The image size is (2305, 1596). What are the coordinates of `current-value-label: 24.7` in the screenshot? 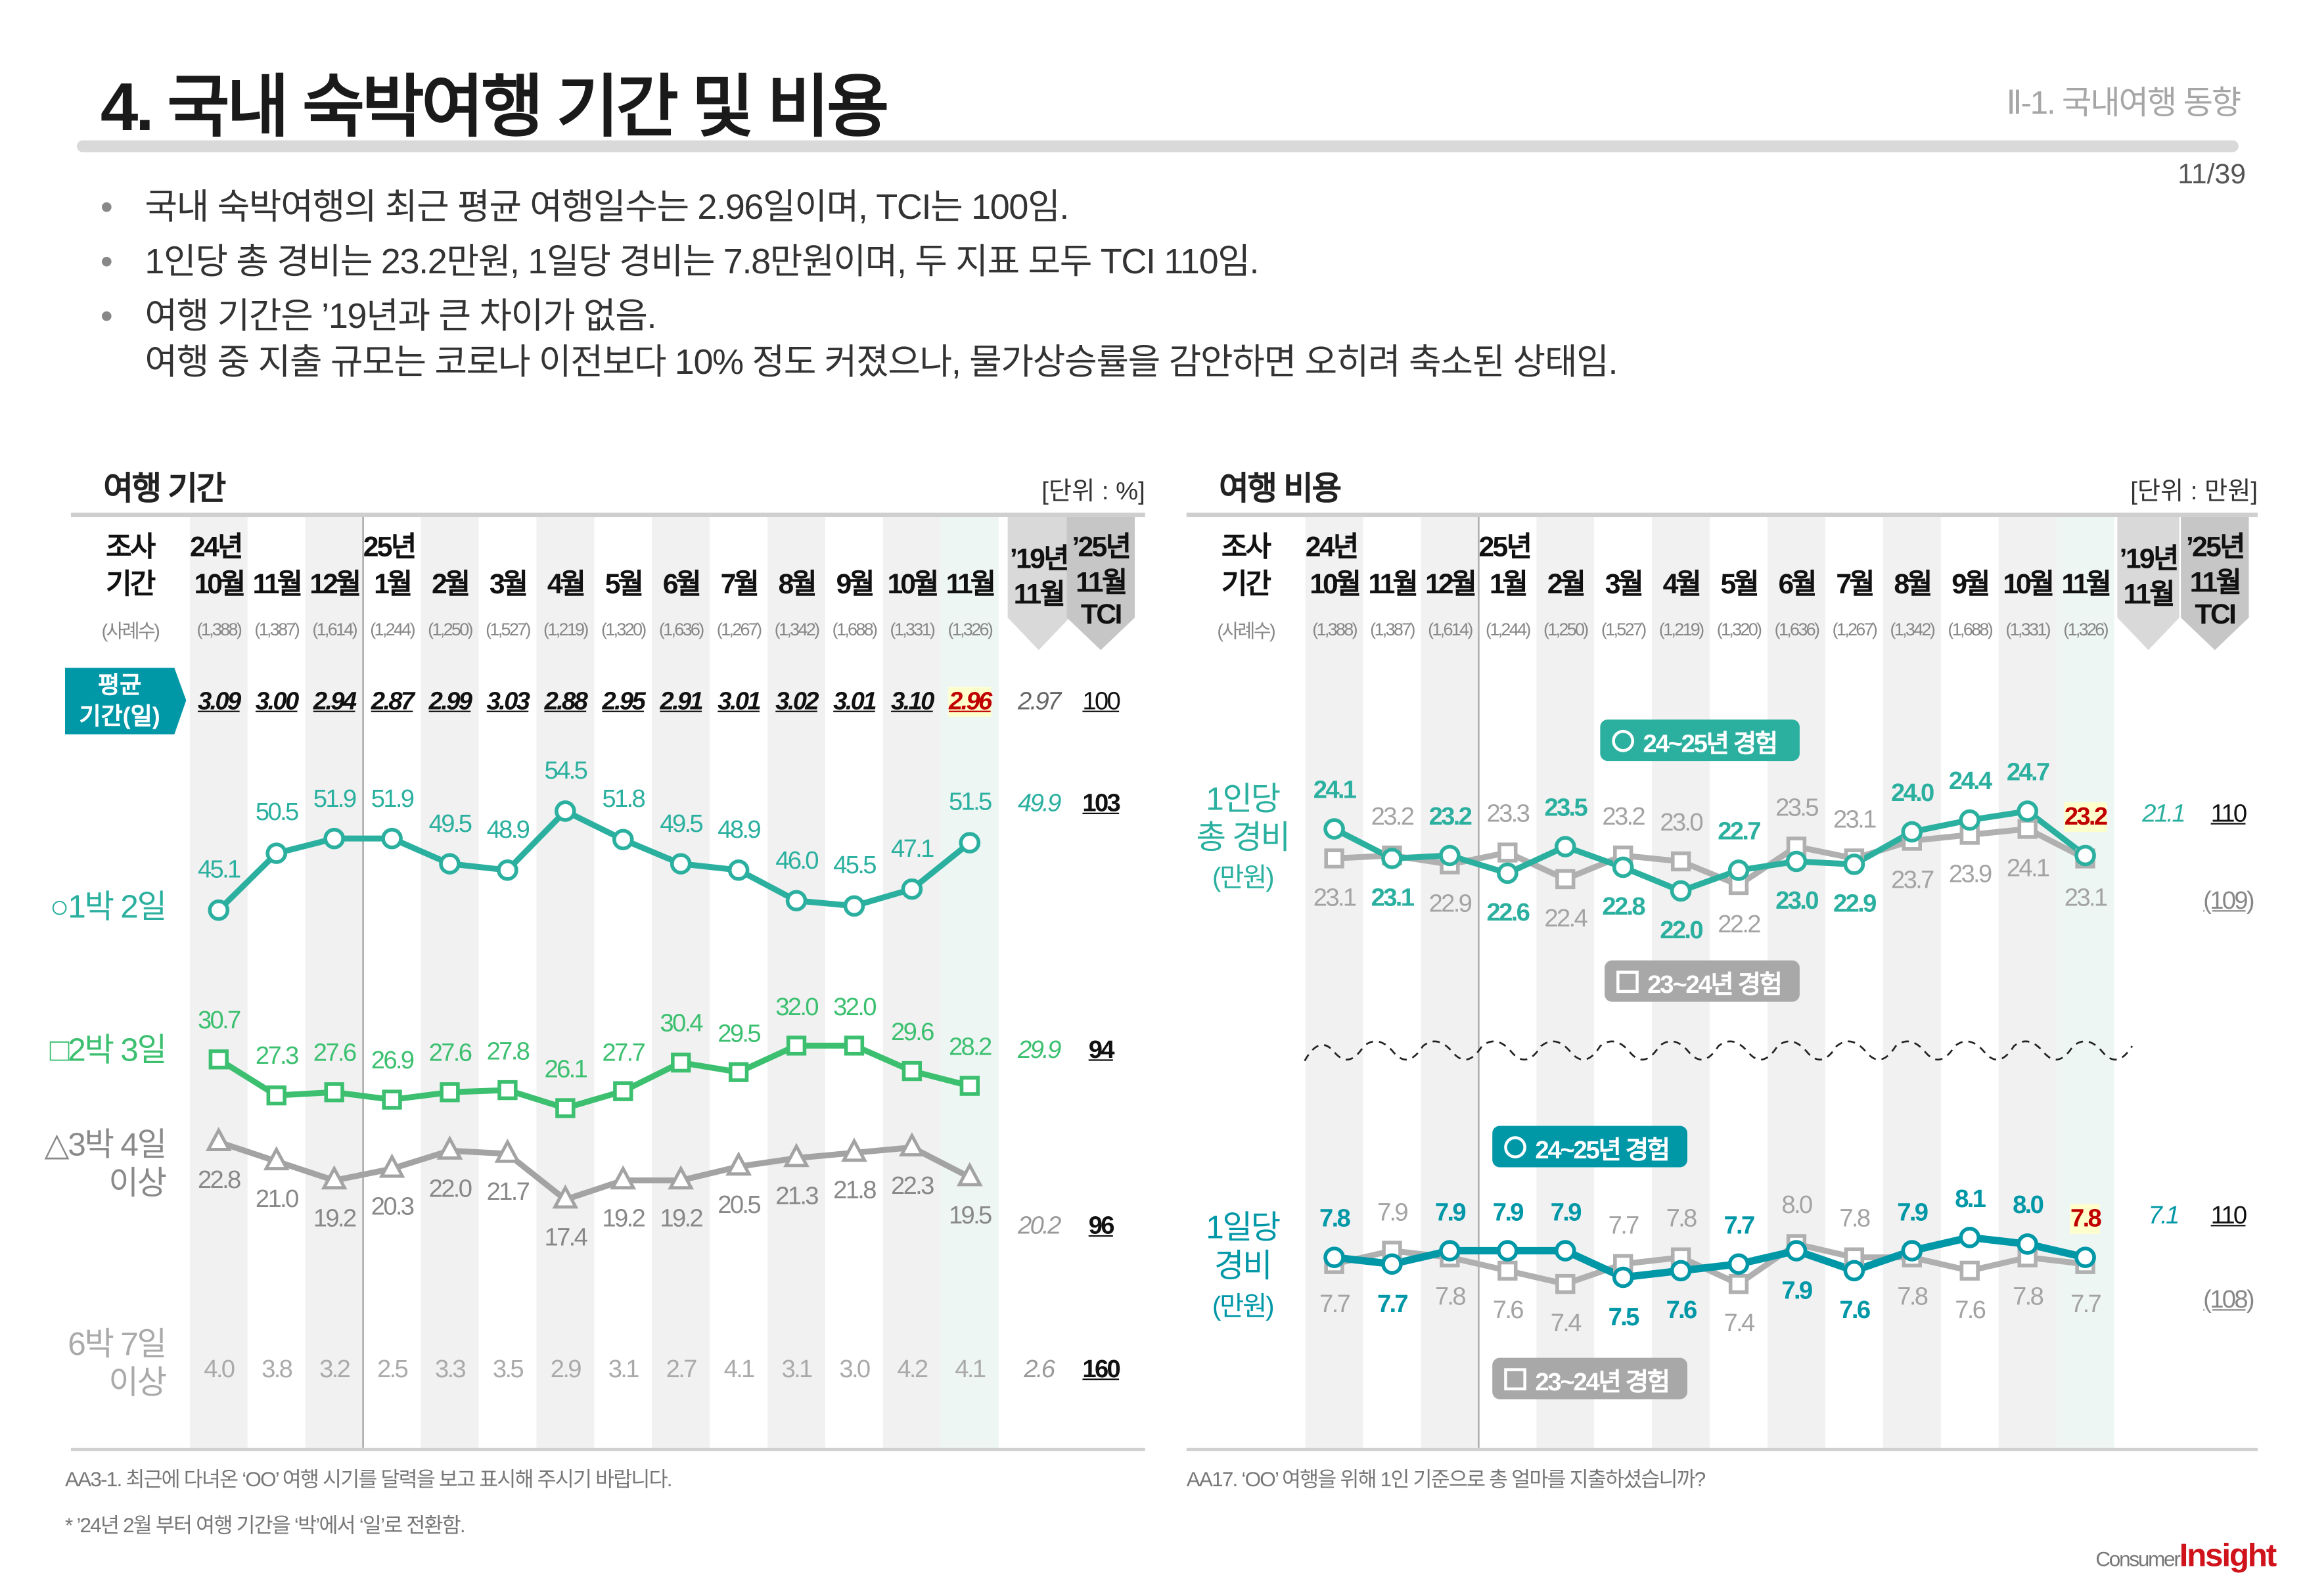 It's located at (2028, 772).